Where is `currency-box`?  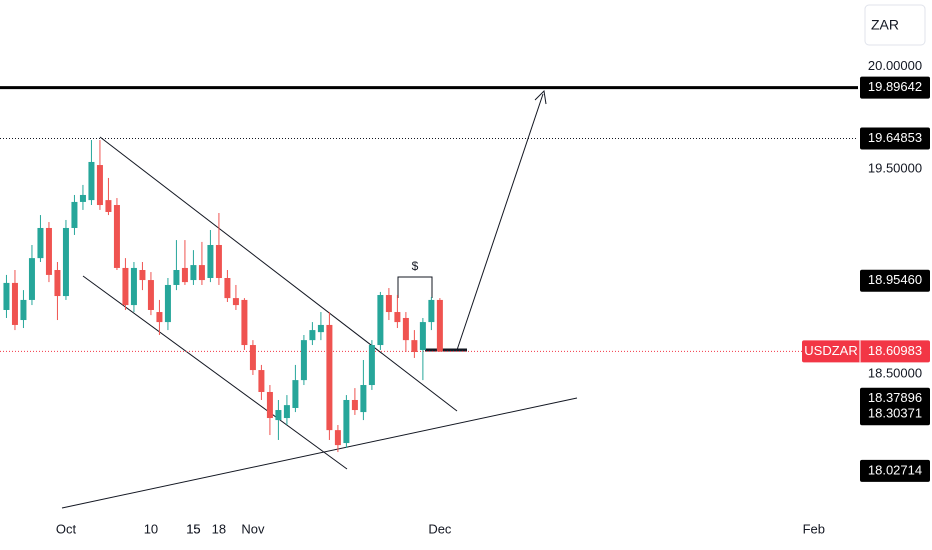
currency-box is located at coordinates (895, 25).